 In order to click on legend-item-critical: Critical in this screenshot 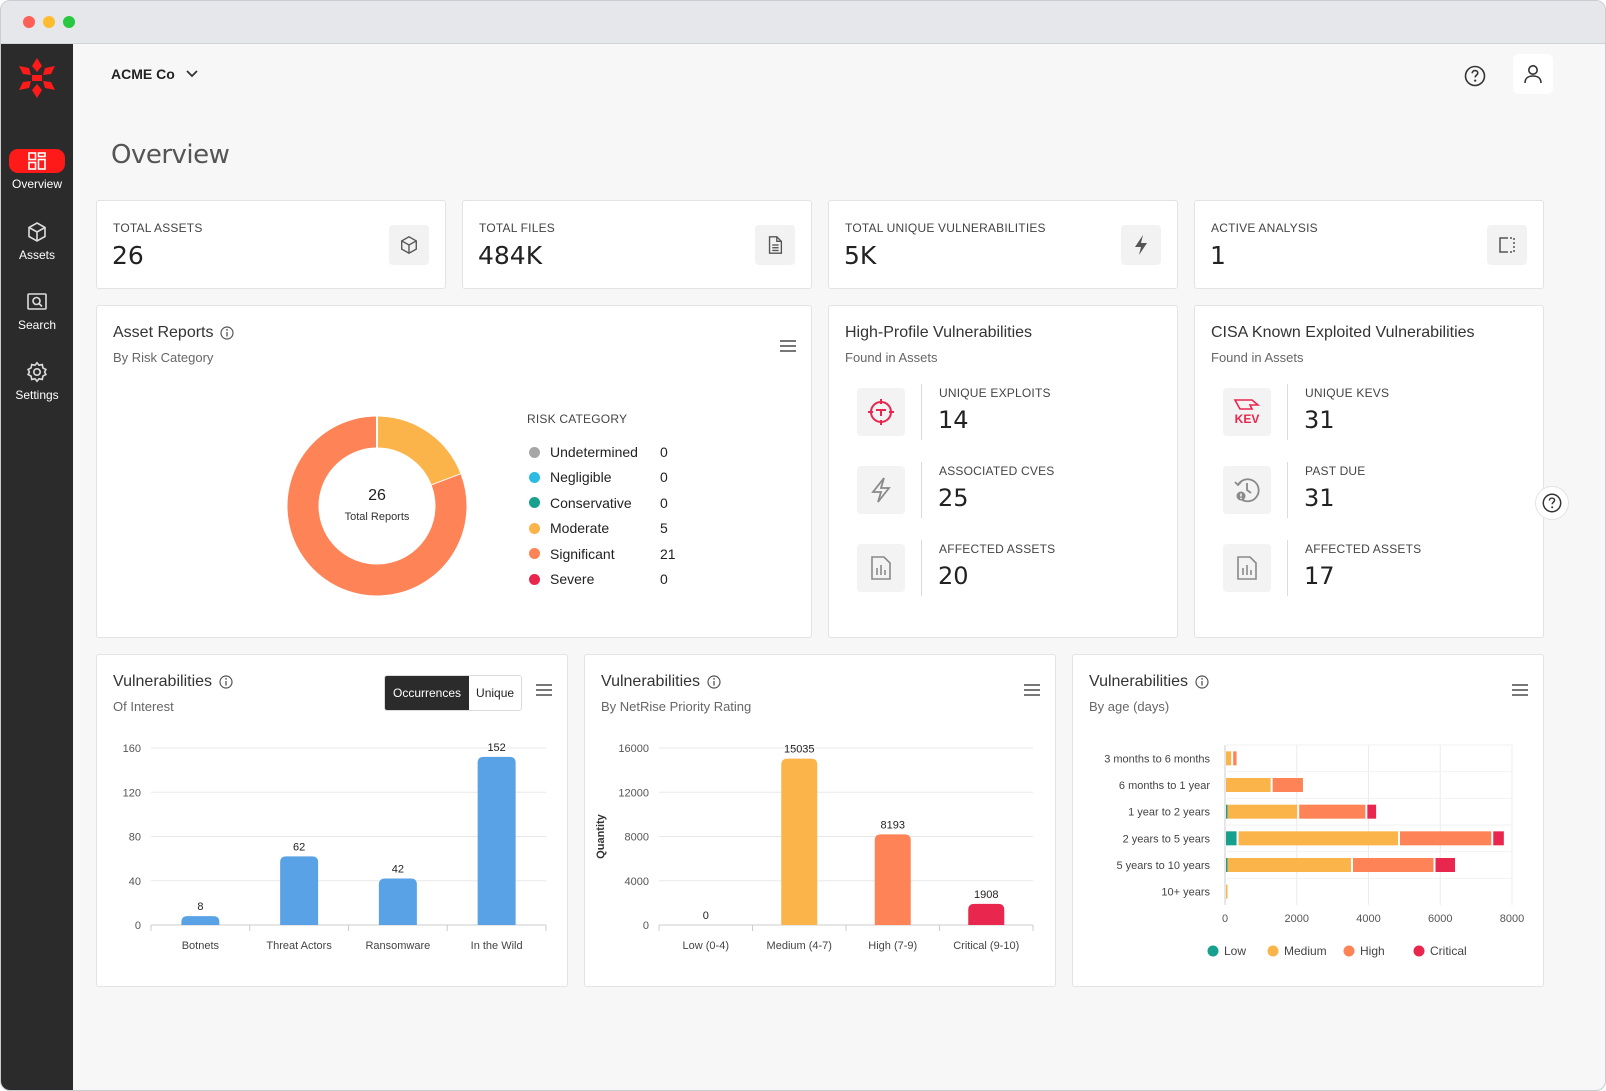, I will do `click(1440, 951)`.